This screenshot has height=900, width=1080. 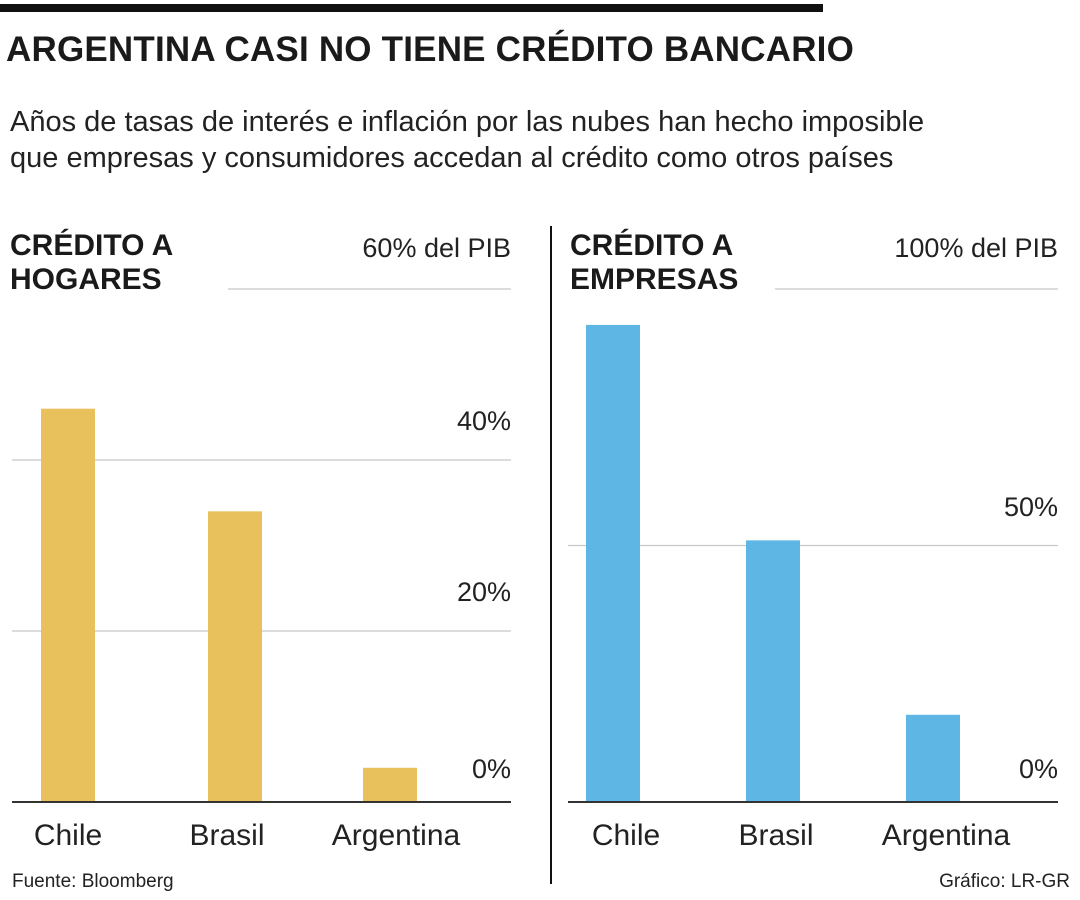 What do you see at coordinates (1038, 769) in the screenshot?
I see `empresas-tick-label-0: 0%` at bounding box center [1038, 769].